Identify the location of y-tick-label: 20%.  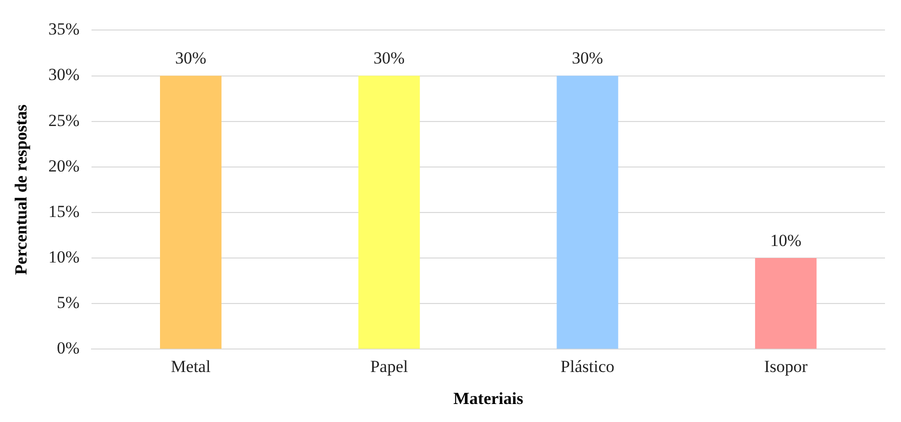
(64, 166).